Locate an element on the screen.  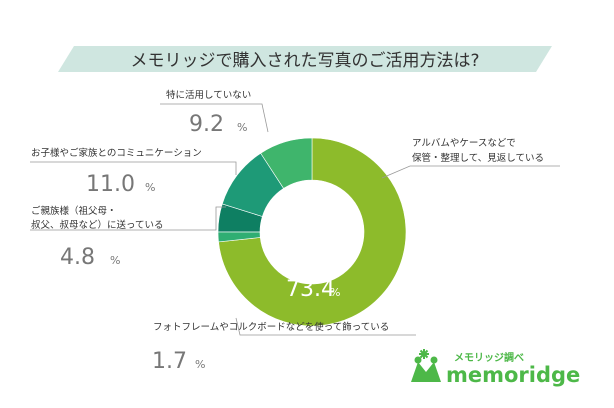
leader-line-album is located at coordinates (470, 172).